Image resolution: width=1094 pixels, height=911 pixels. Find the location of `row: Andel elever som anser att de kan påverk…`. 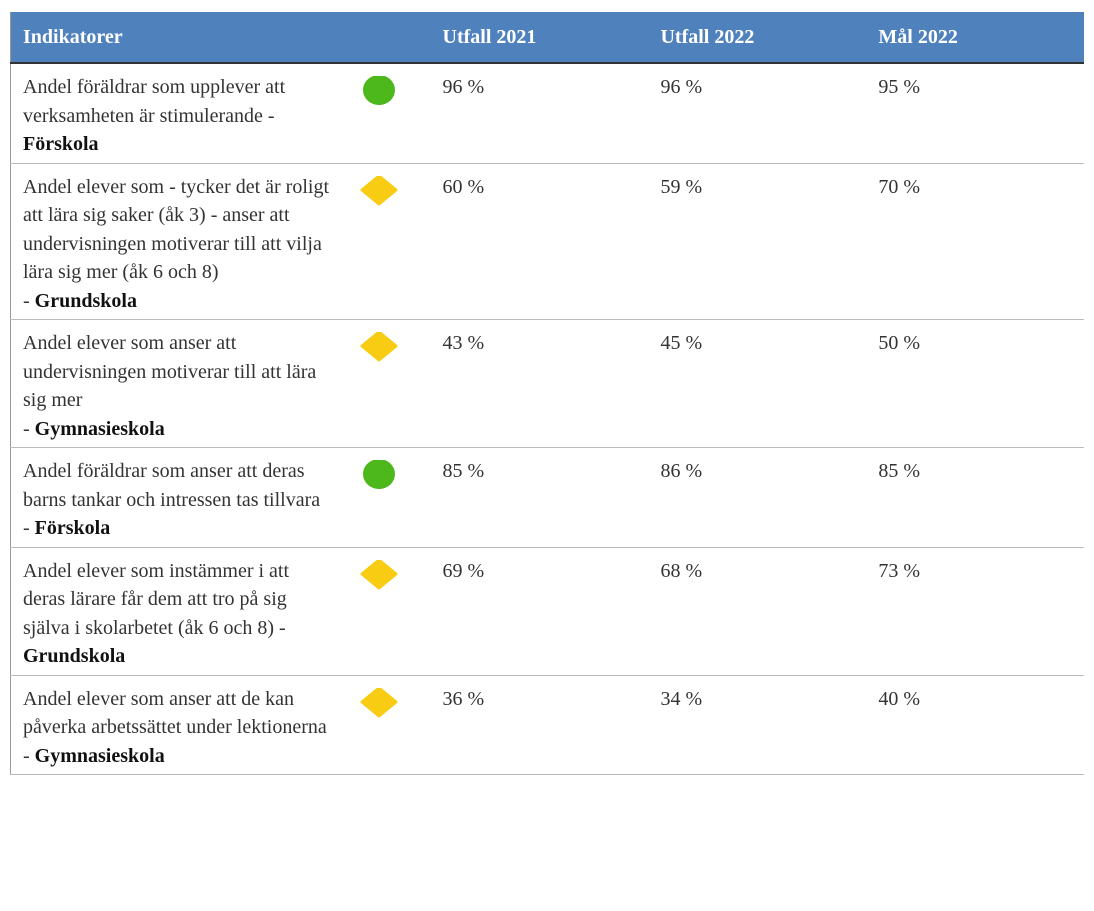

row: Andel elever som anser att de kan påverk… is located at coordinates (547, 725).